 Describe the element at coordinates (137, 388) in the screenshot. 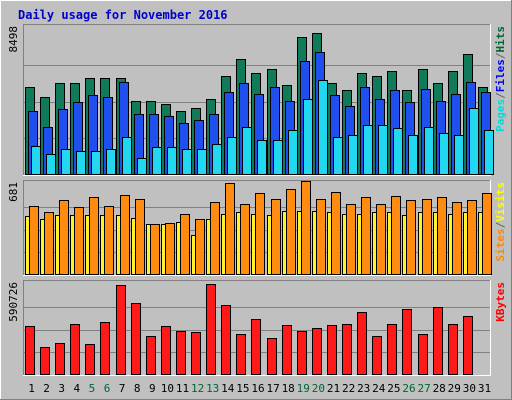

I see `day-label-8: 8` at that location.